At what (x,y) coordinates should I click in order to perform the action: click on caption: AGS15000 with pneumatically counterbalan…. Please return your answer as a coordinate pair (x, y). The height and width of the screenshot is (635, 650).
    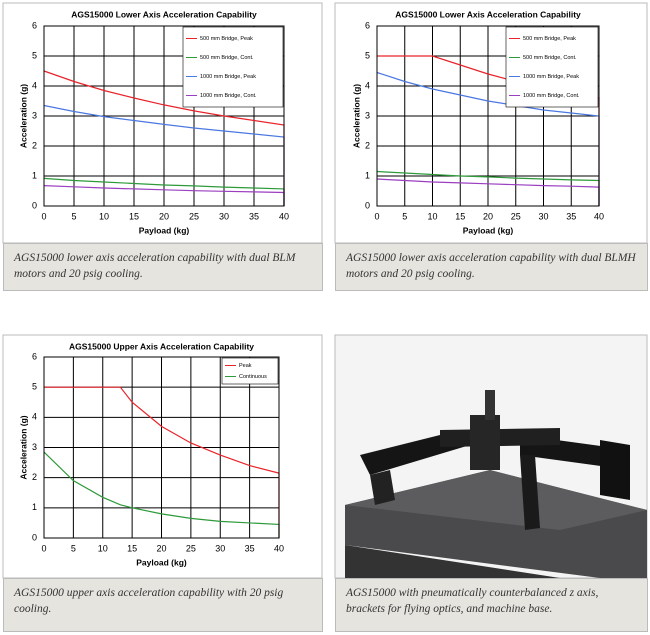
    Looking at the image, I should click on (491, 605).